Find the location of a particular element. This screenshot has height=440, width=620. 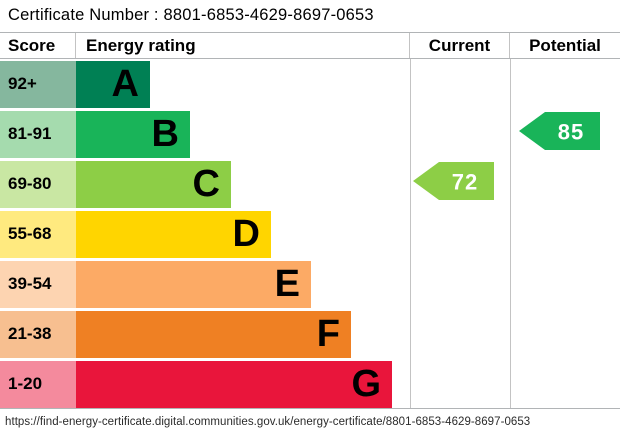

potential-rating-arrow: 85 is located at coordinates (560, 131).